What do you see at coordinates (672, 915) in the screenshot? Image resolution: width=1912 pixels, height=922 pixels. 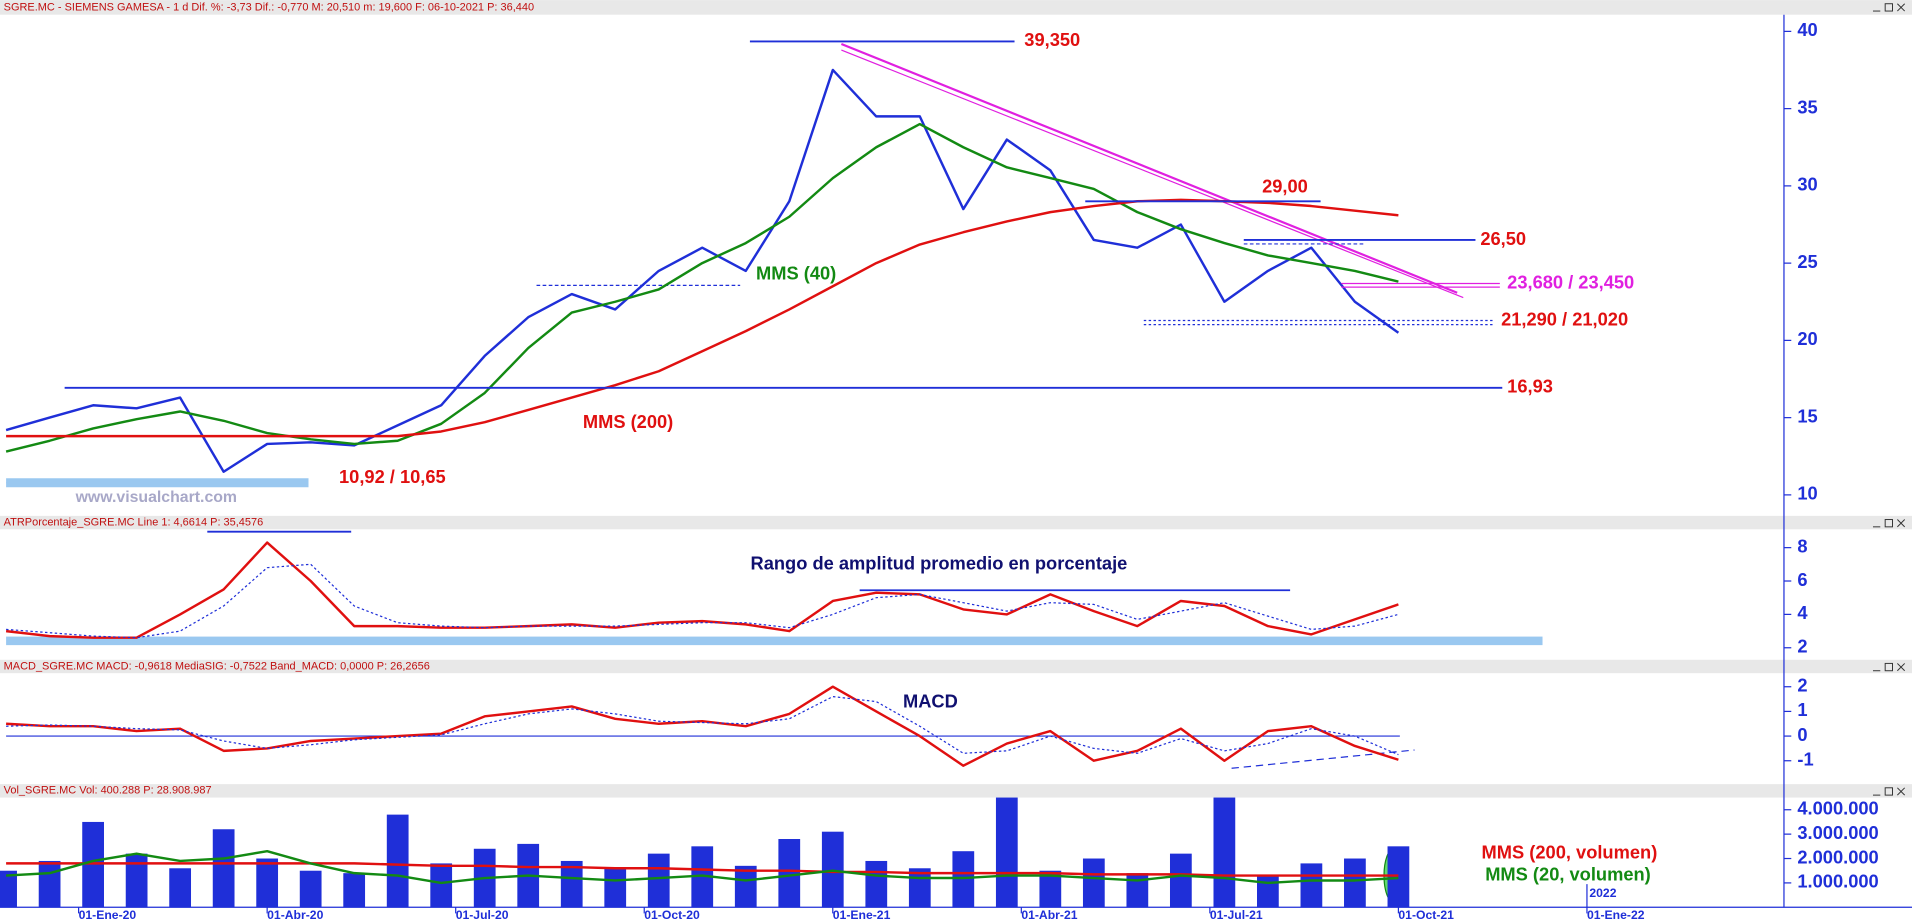 I see `x-tick-label: 01-Oct-20` at bounding box center [672, 915].